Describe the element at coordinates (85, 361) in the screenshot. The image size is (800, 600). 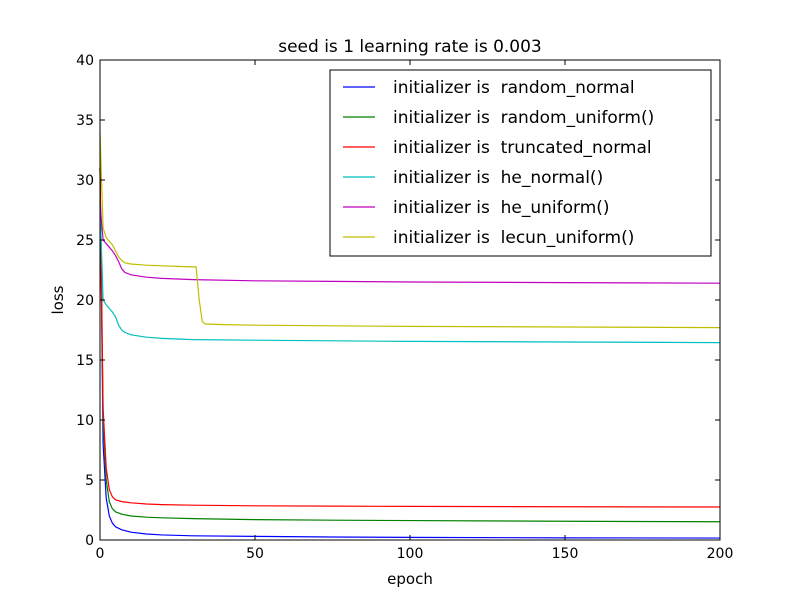
I see `y-tick-label: 15` at that location.